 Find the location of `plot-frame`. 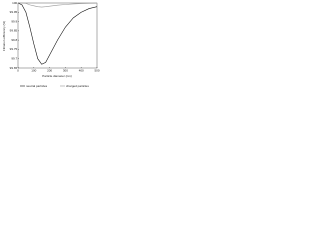

plot-frame is located at coordinates (57, 35).